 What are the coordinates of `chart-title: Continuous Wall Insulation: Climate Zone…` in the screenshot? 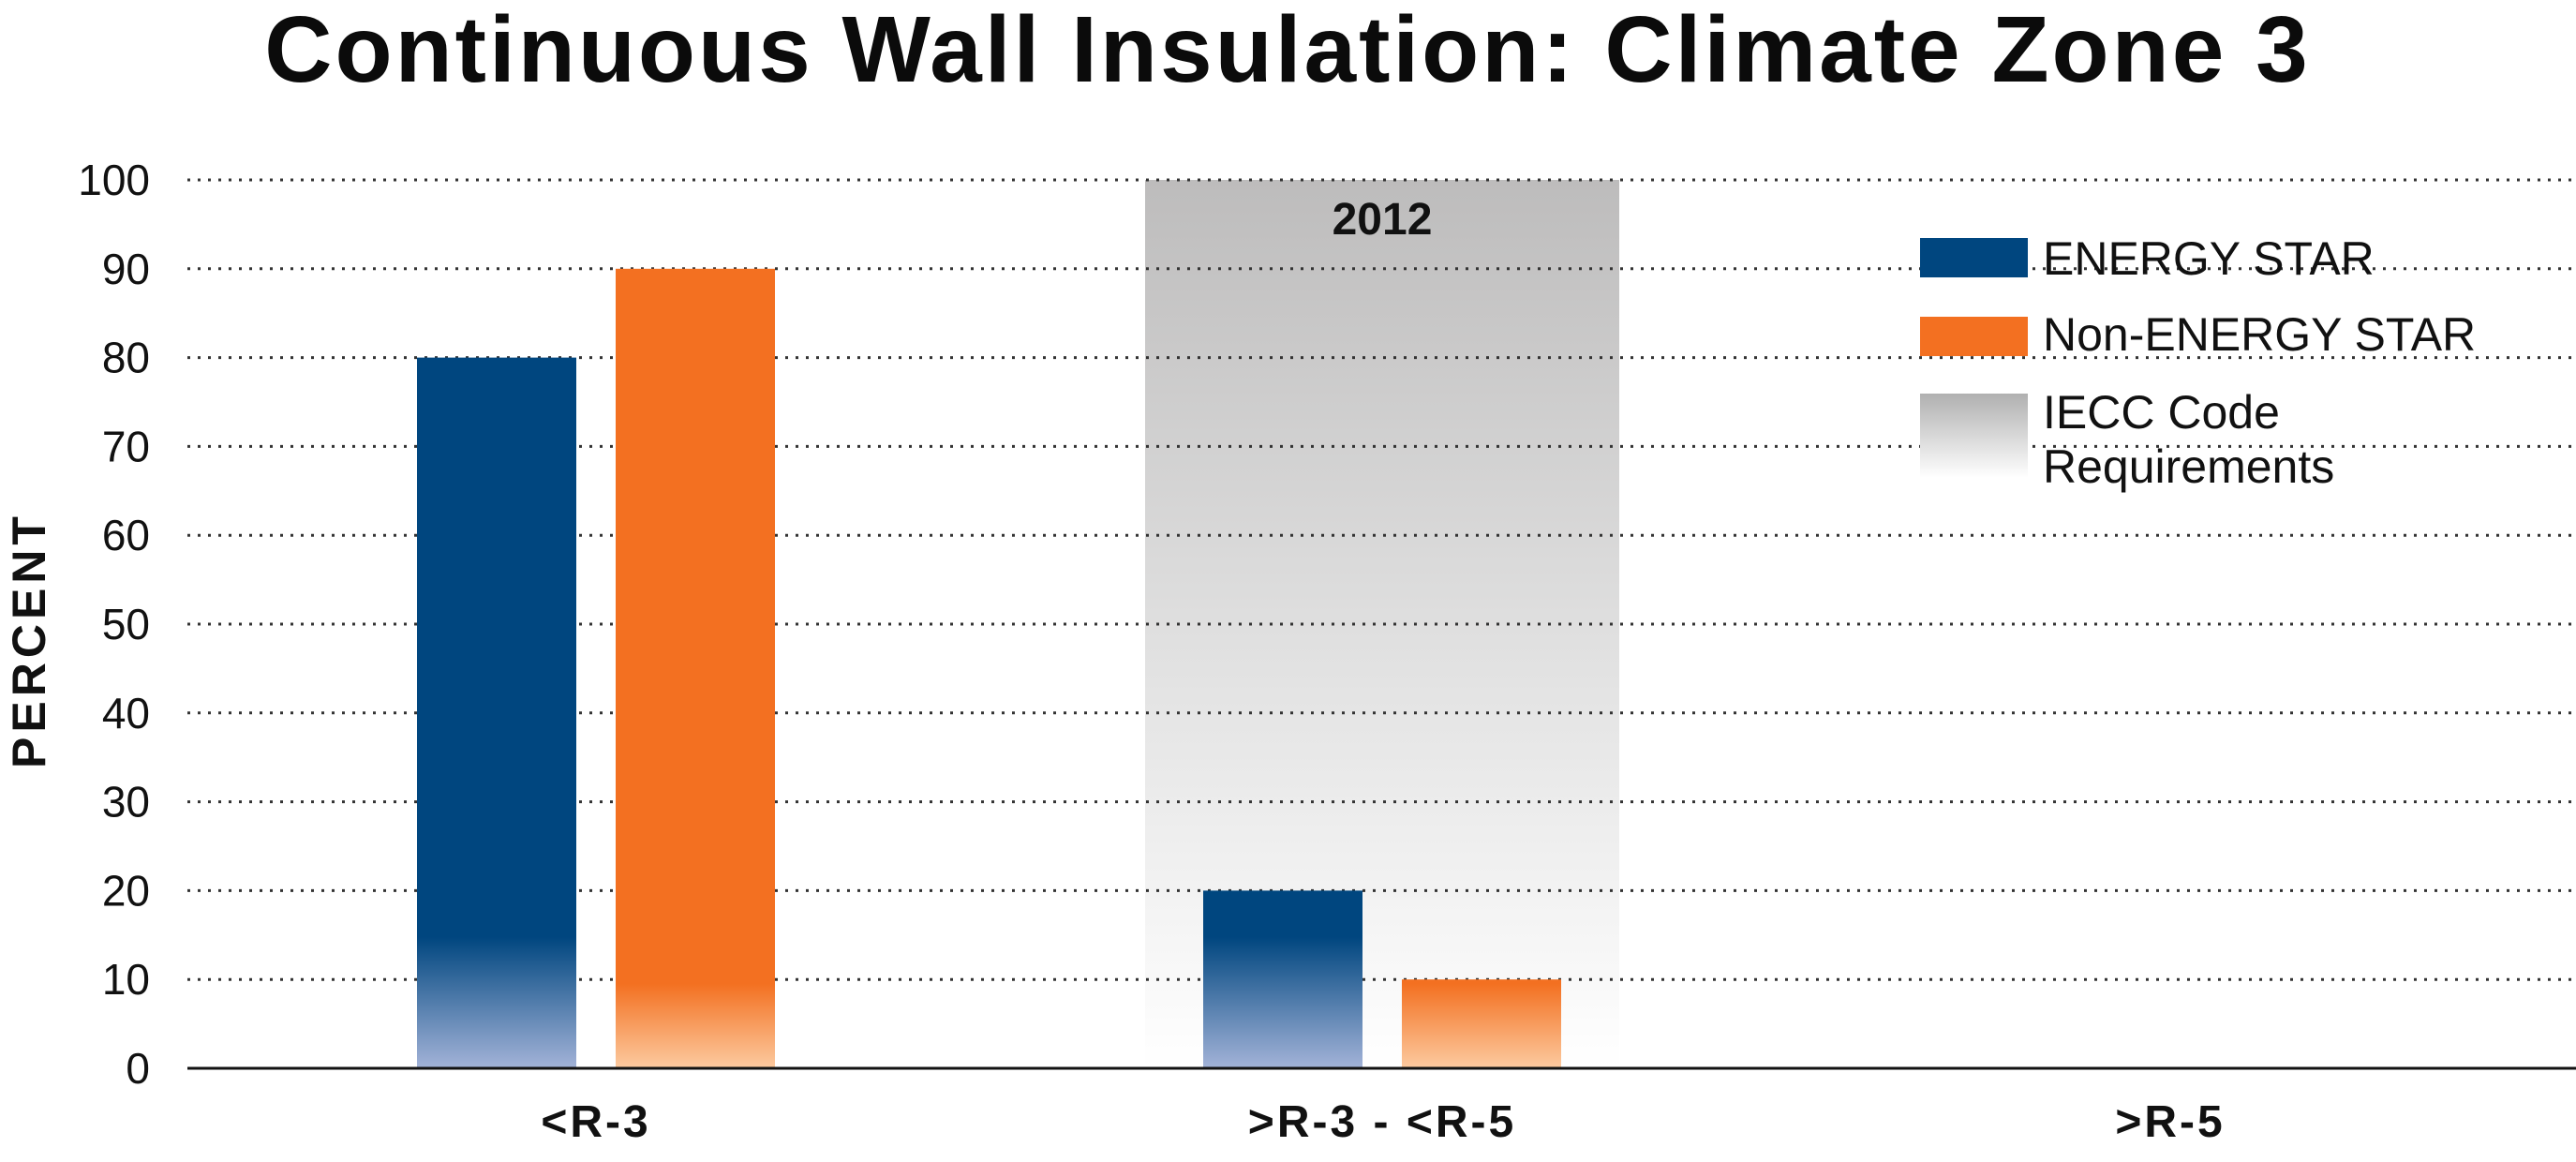 It's located at (1287, 51).